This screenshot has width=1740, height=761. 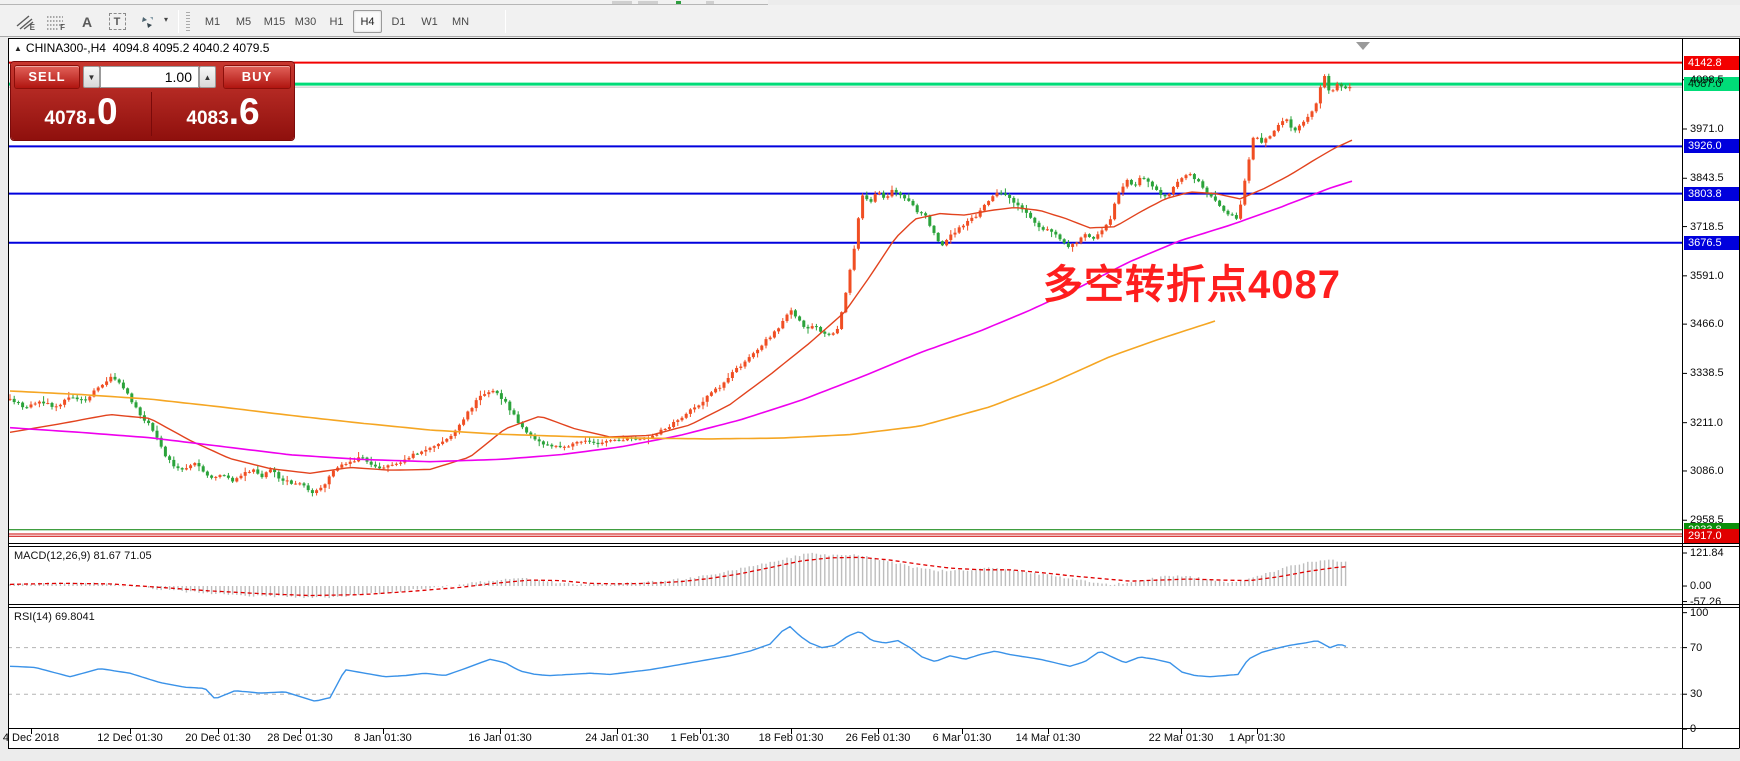 I want to click on rsi-value: 69.8041, so click(x=74, y=617).